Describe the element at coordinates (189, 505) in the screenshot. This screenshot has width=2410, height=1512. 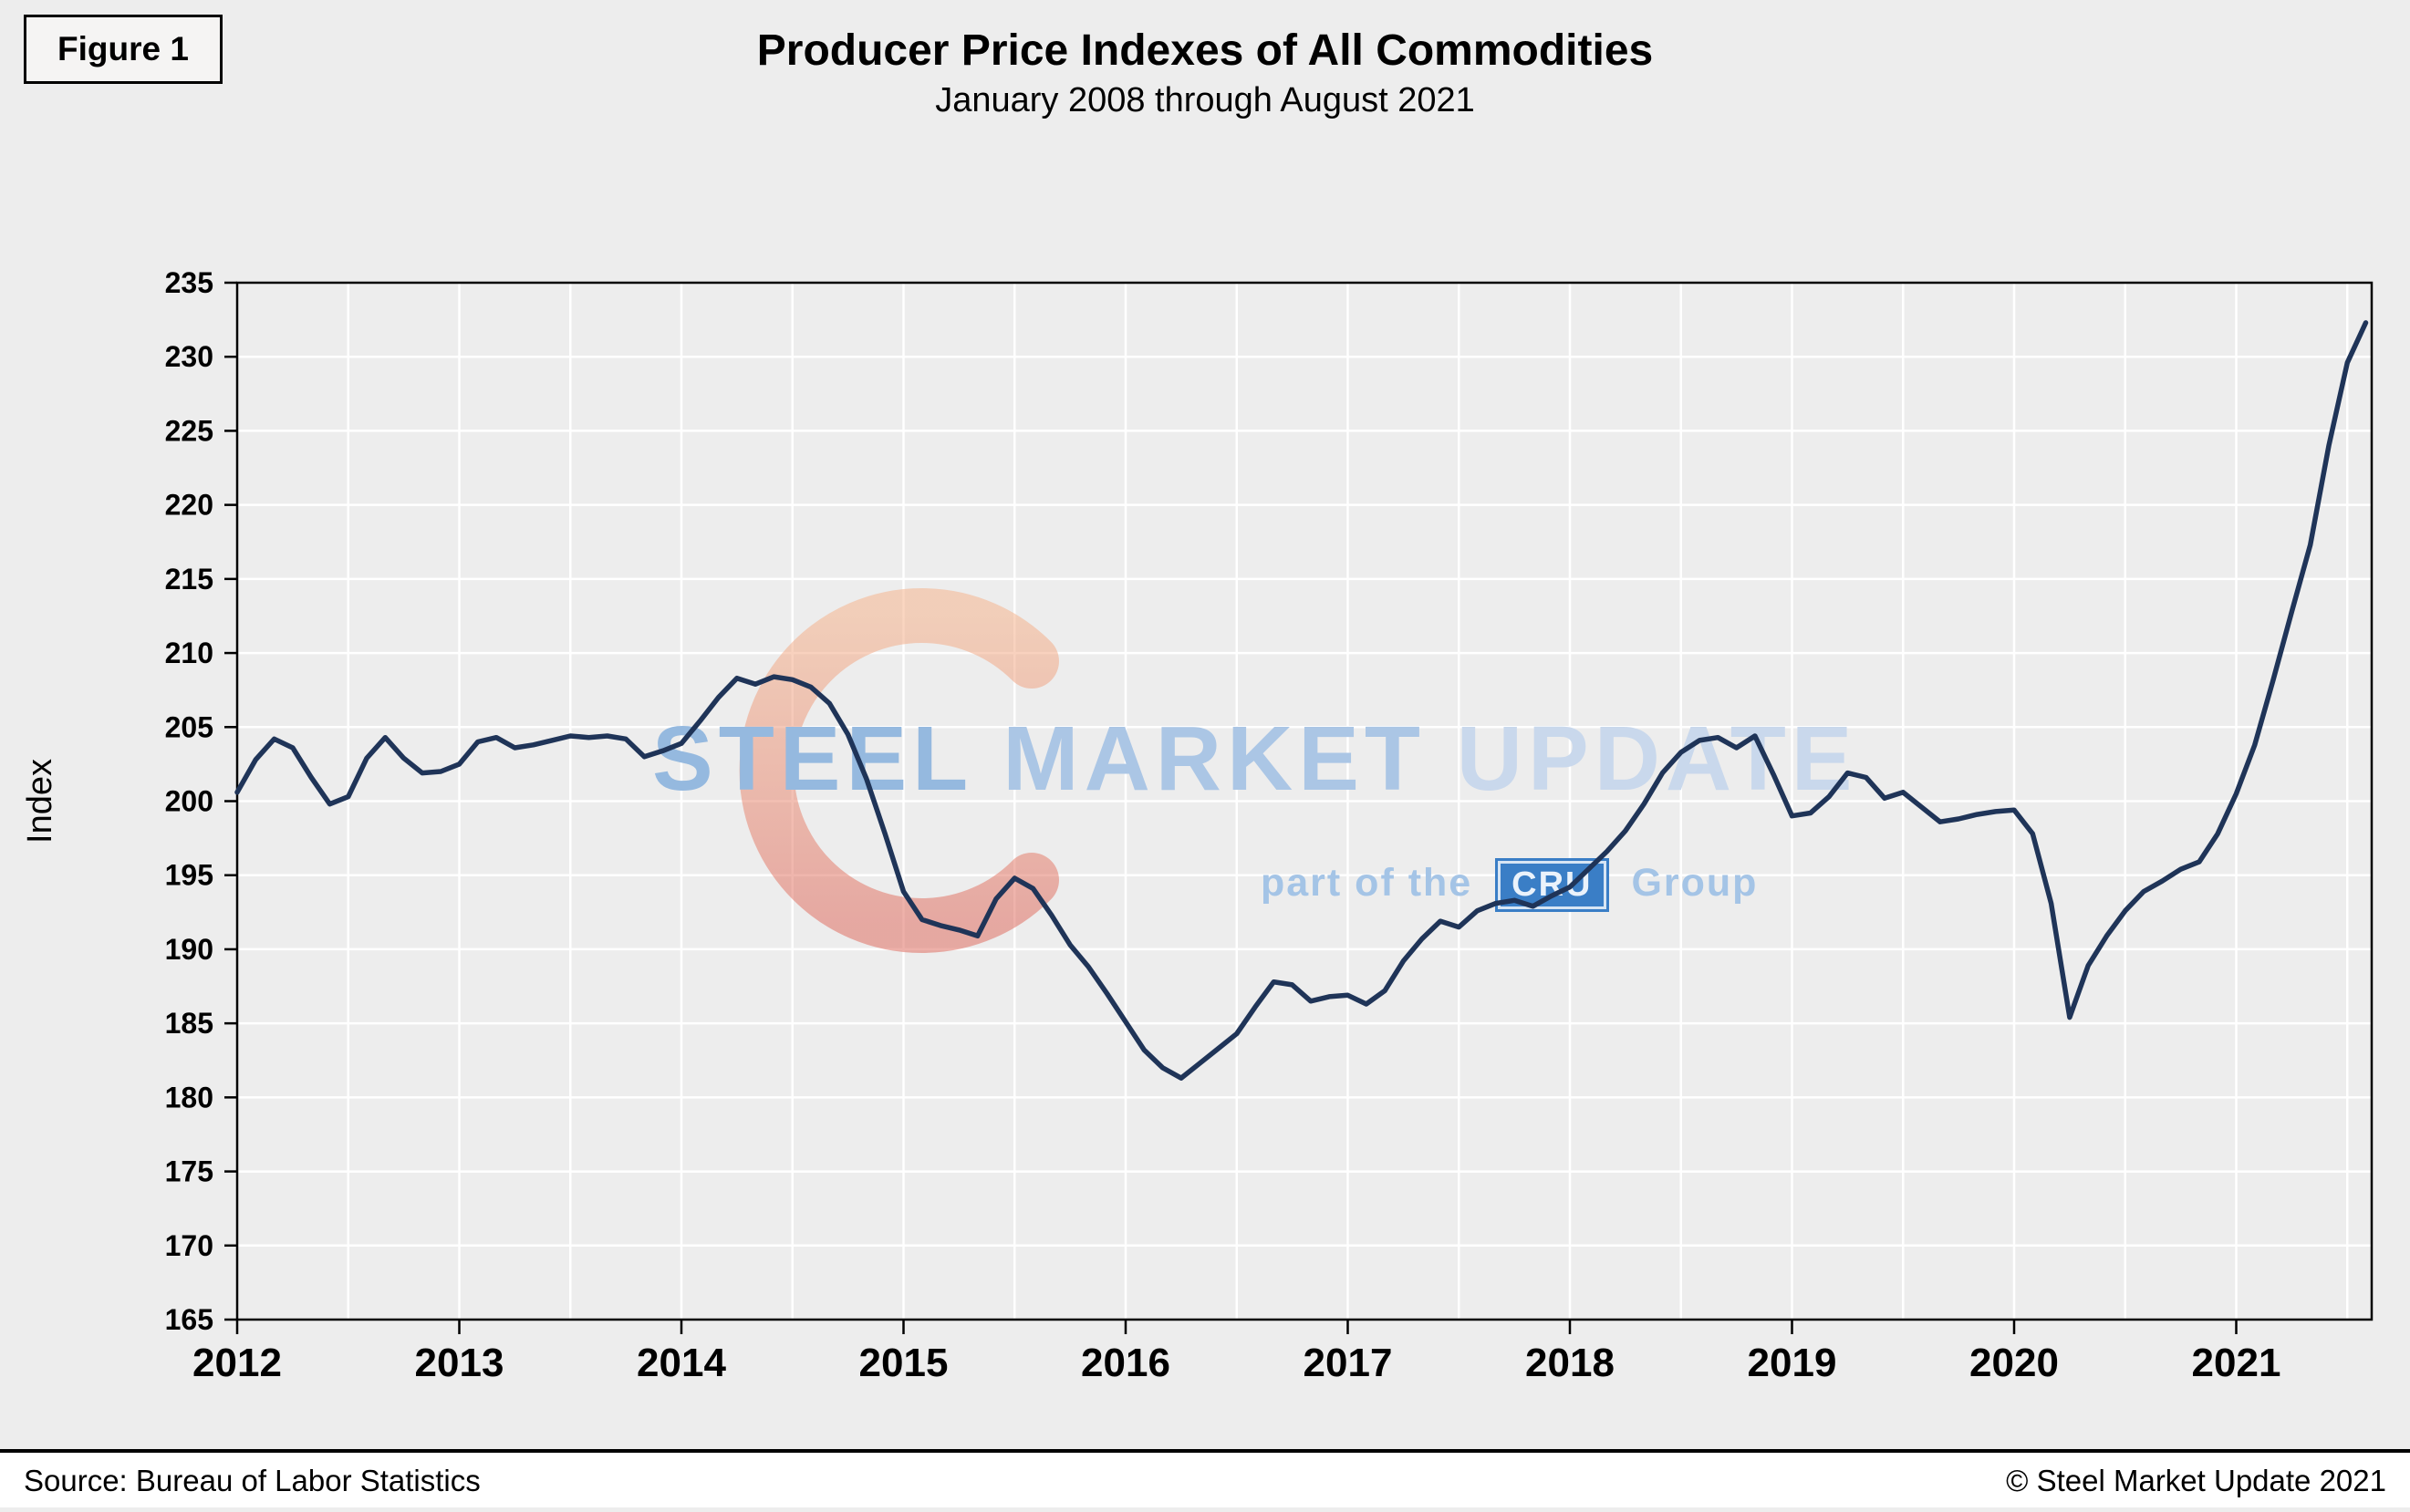
I see `svg-text: 220` at that location.